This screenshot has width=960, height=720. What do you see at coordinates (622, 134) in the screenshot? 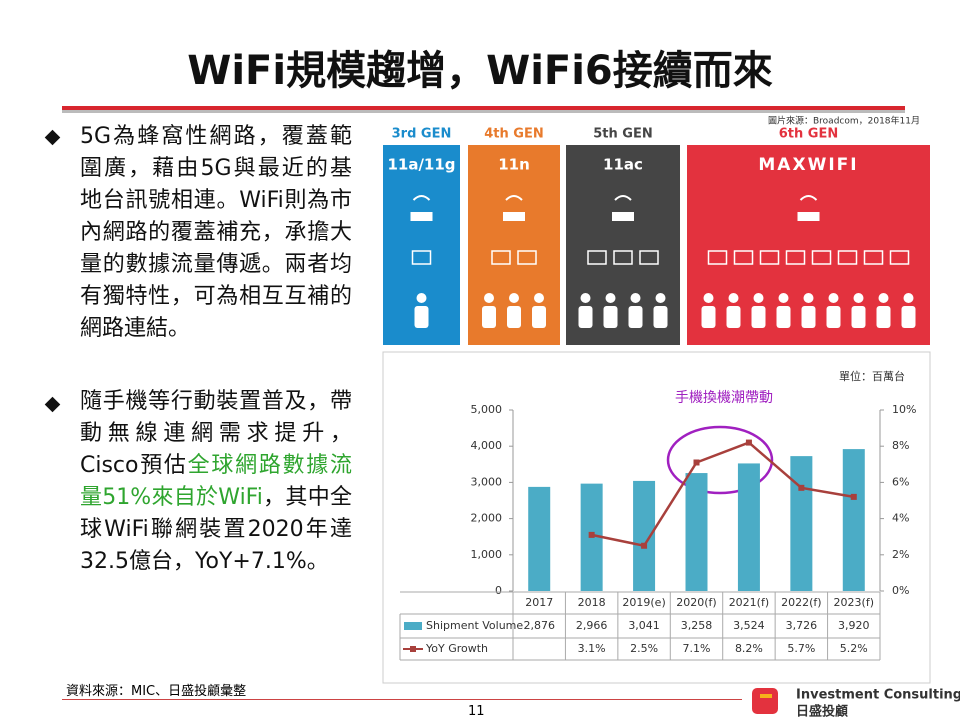
I see `gen-label: 5th GEN` at bounding box center [622, 134].